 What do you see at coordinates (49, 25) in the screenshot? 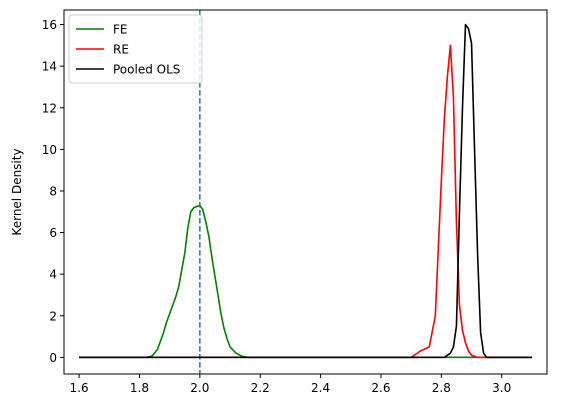
I see `y-tick-label: 16` at bounding box center [49, 25].